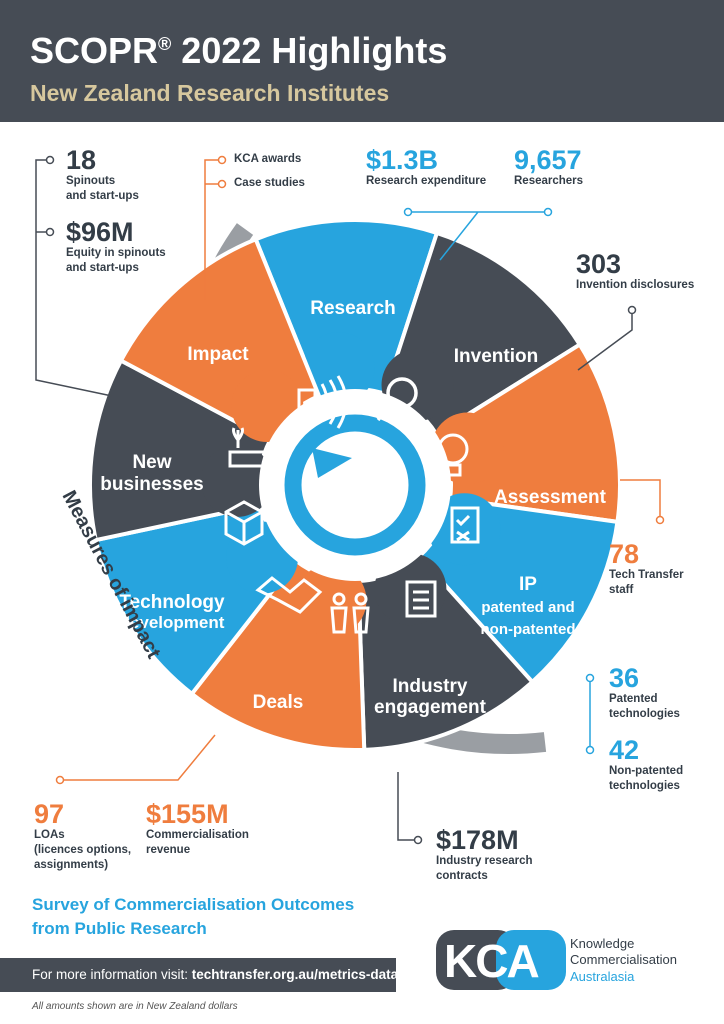 The image size is (724, 1024). Describe the element at coordinates (528, 629) in the screenshot. I see `segment-label-ip-sub2: non-patented` at that location.